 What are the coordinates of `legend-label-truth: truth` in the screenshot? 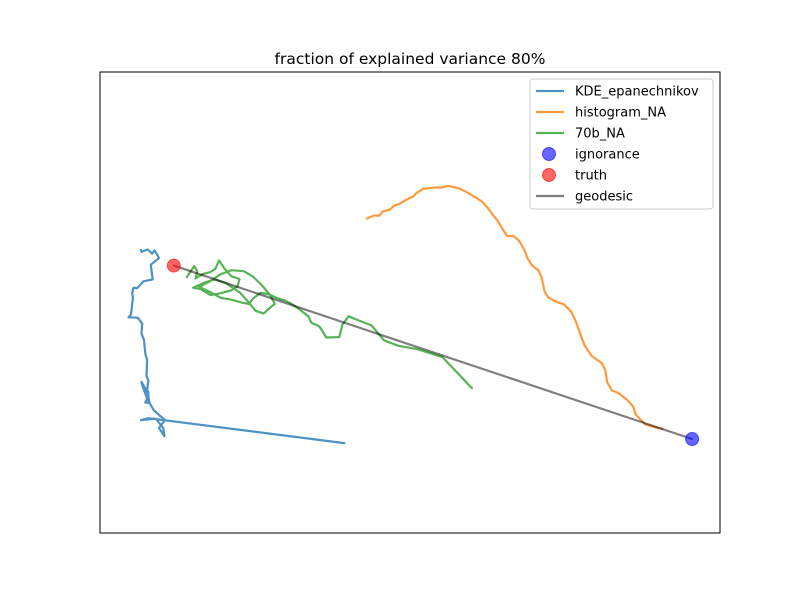 It's located at (591, 176).